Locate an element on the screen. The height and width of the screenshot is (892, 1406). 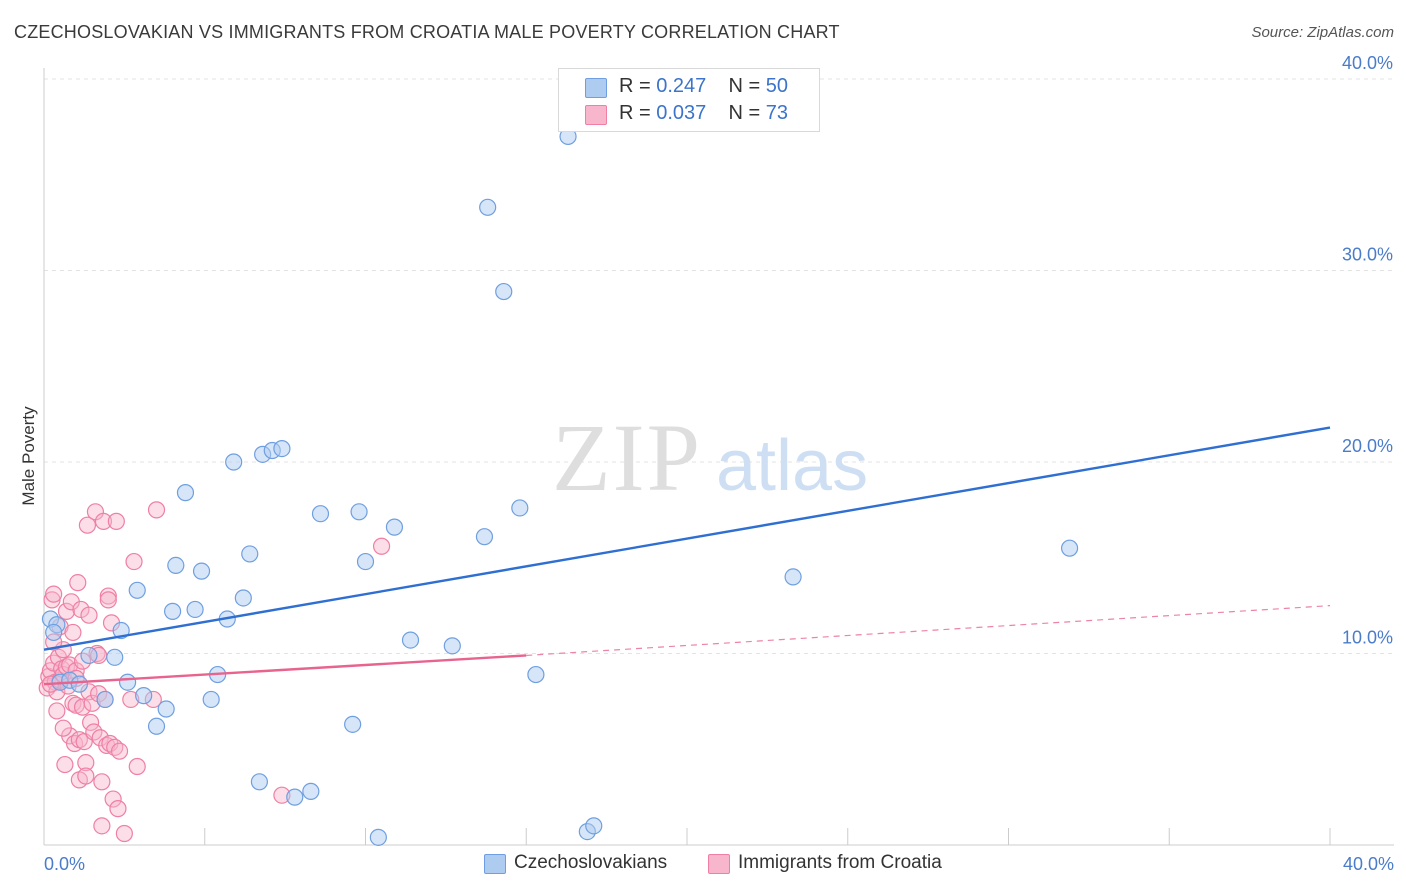
r-value: 0.037 is located at coordinates (681, 113).